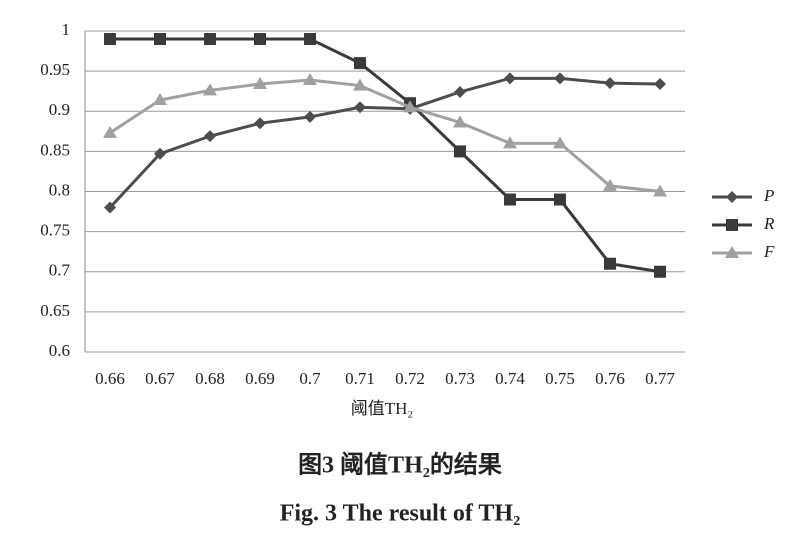 This screenshot has width=800, height=553. What do you see at coordinates (769, 223) in the screenshot?
I see `legend-label: R` at bounding box center [769, 223].